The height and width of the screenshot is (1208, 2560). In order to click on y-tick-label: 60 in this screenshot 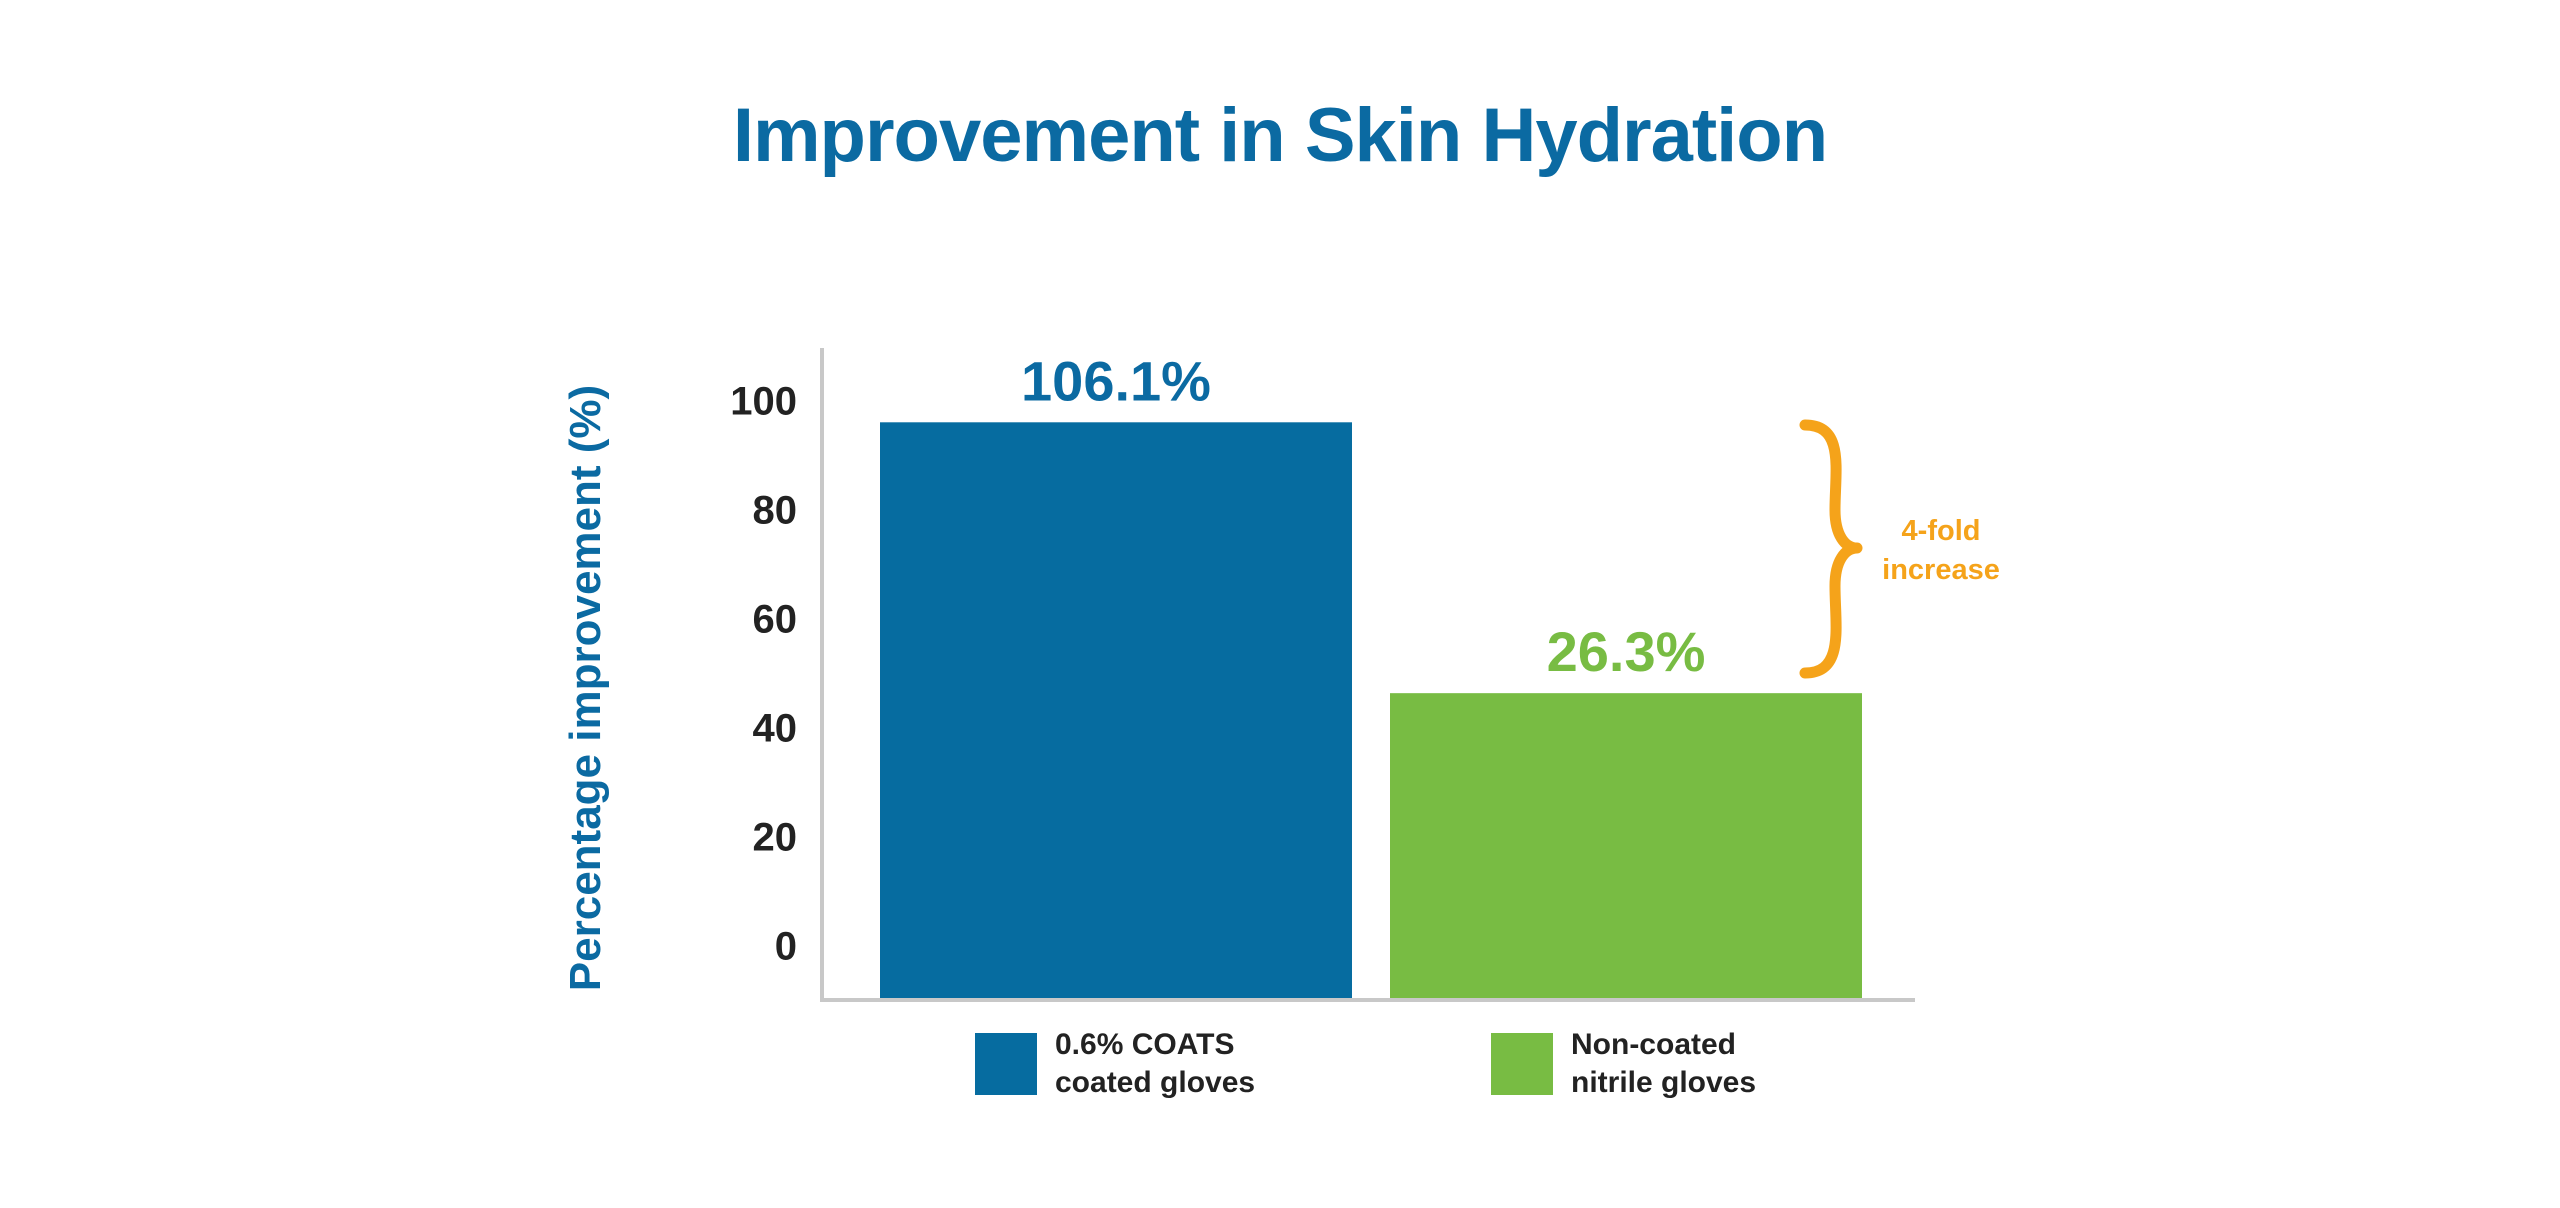, I will do `click(775, 620)`.